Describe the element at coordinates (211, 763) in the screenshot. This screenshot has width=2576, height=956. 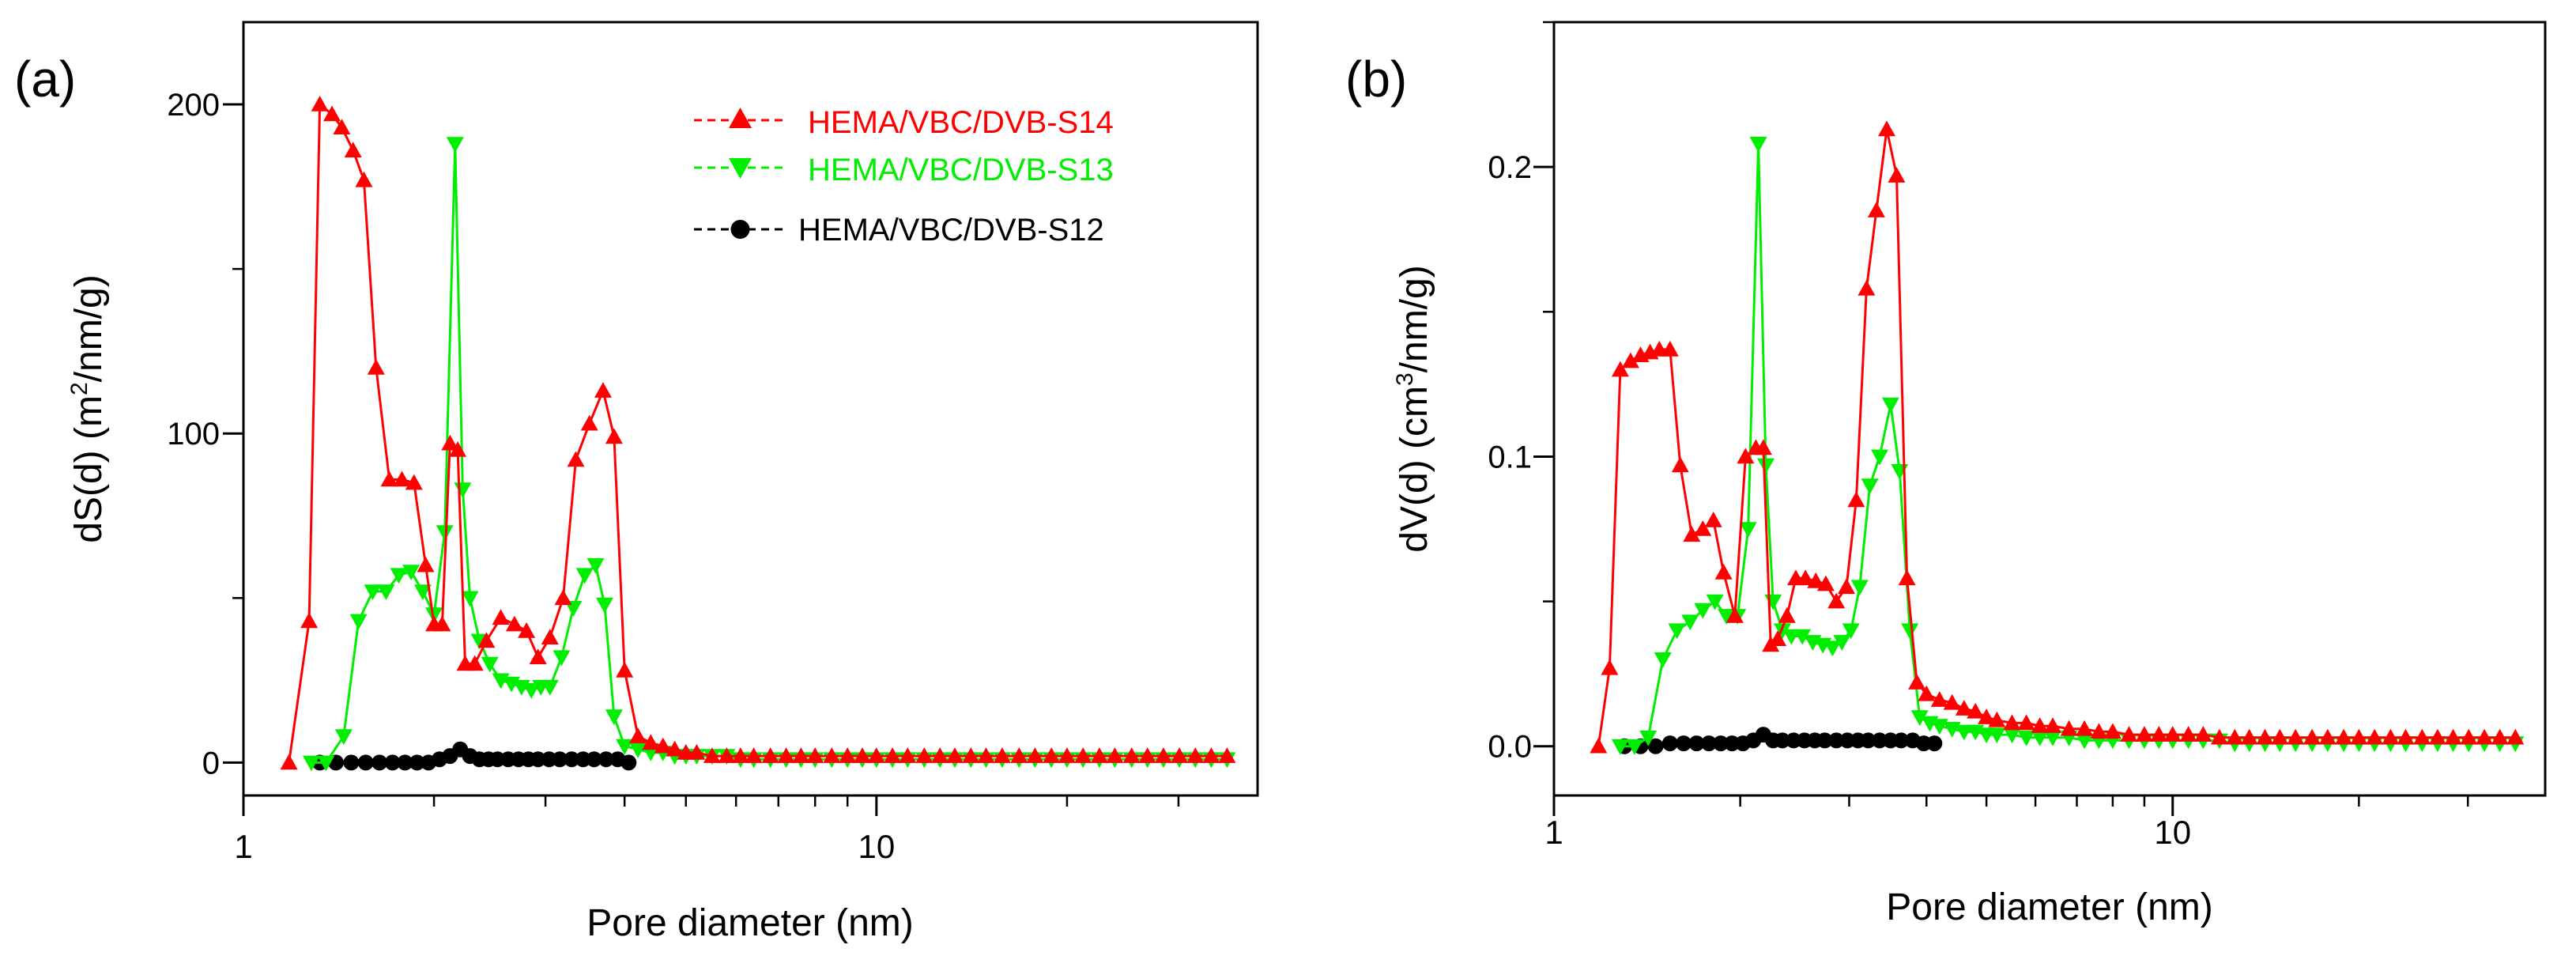
I see `panel-a-y-tick-label: 0` at that location.